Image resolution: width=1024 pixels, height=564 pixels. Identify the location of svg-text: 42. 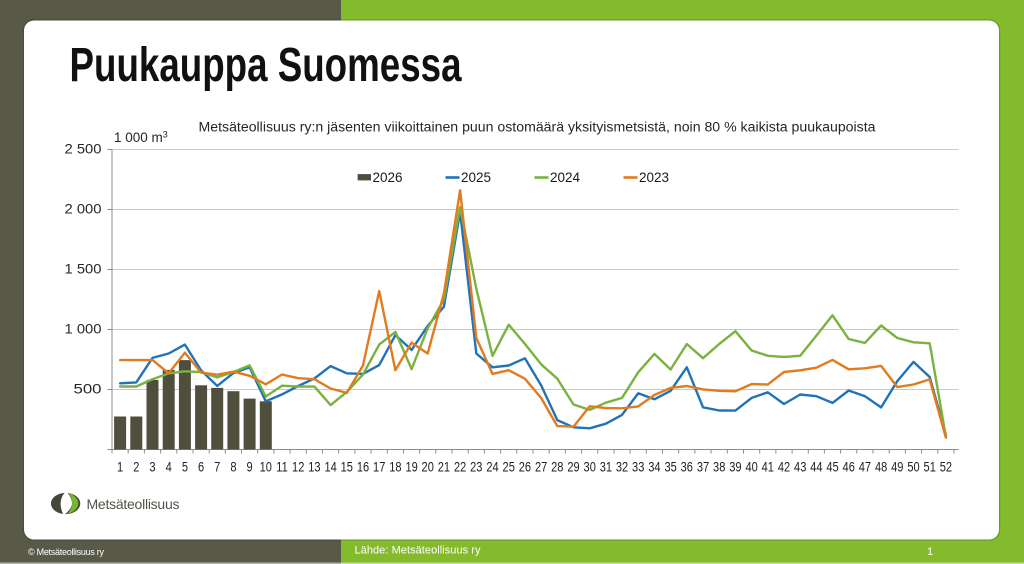
(784, 467).